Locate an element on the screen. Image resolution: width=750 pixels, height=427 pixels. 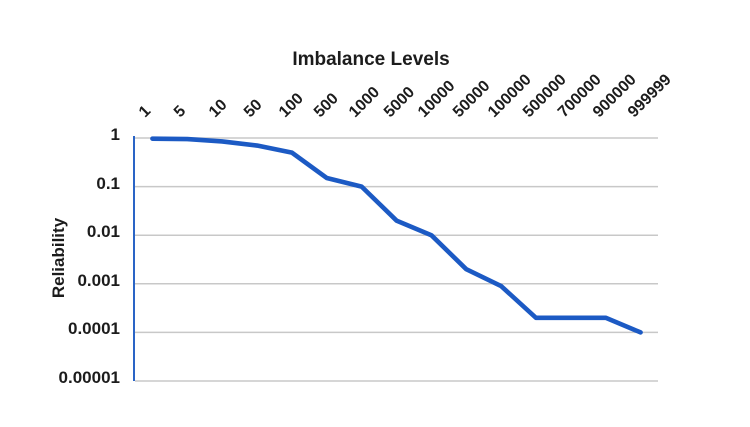
y-tick-label: 0.001 is located at coordinates (98, 280).